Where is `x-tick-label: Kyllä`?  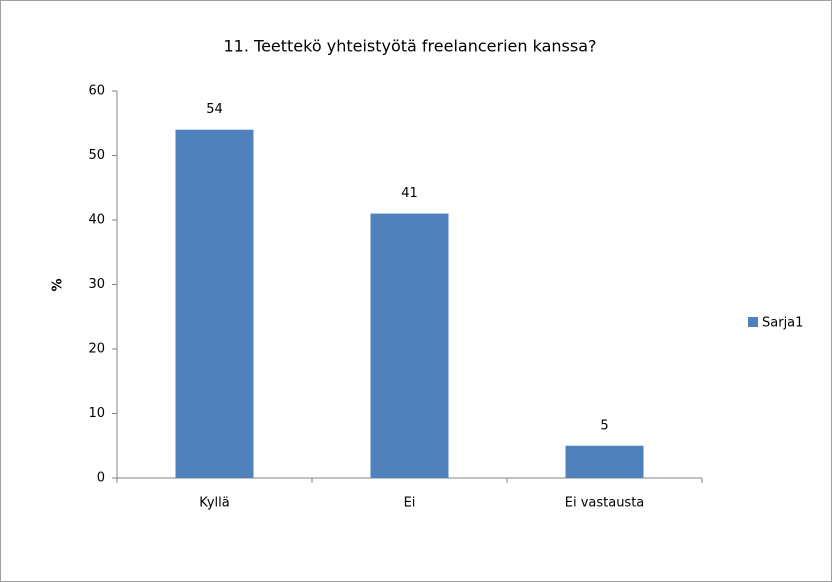 x-tick-label: Kyllä is located at coordinates (214, 503).